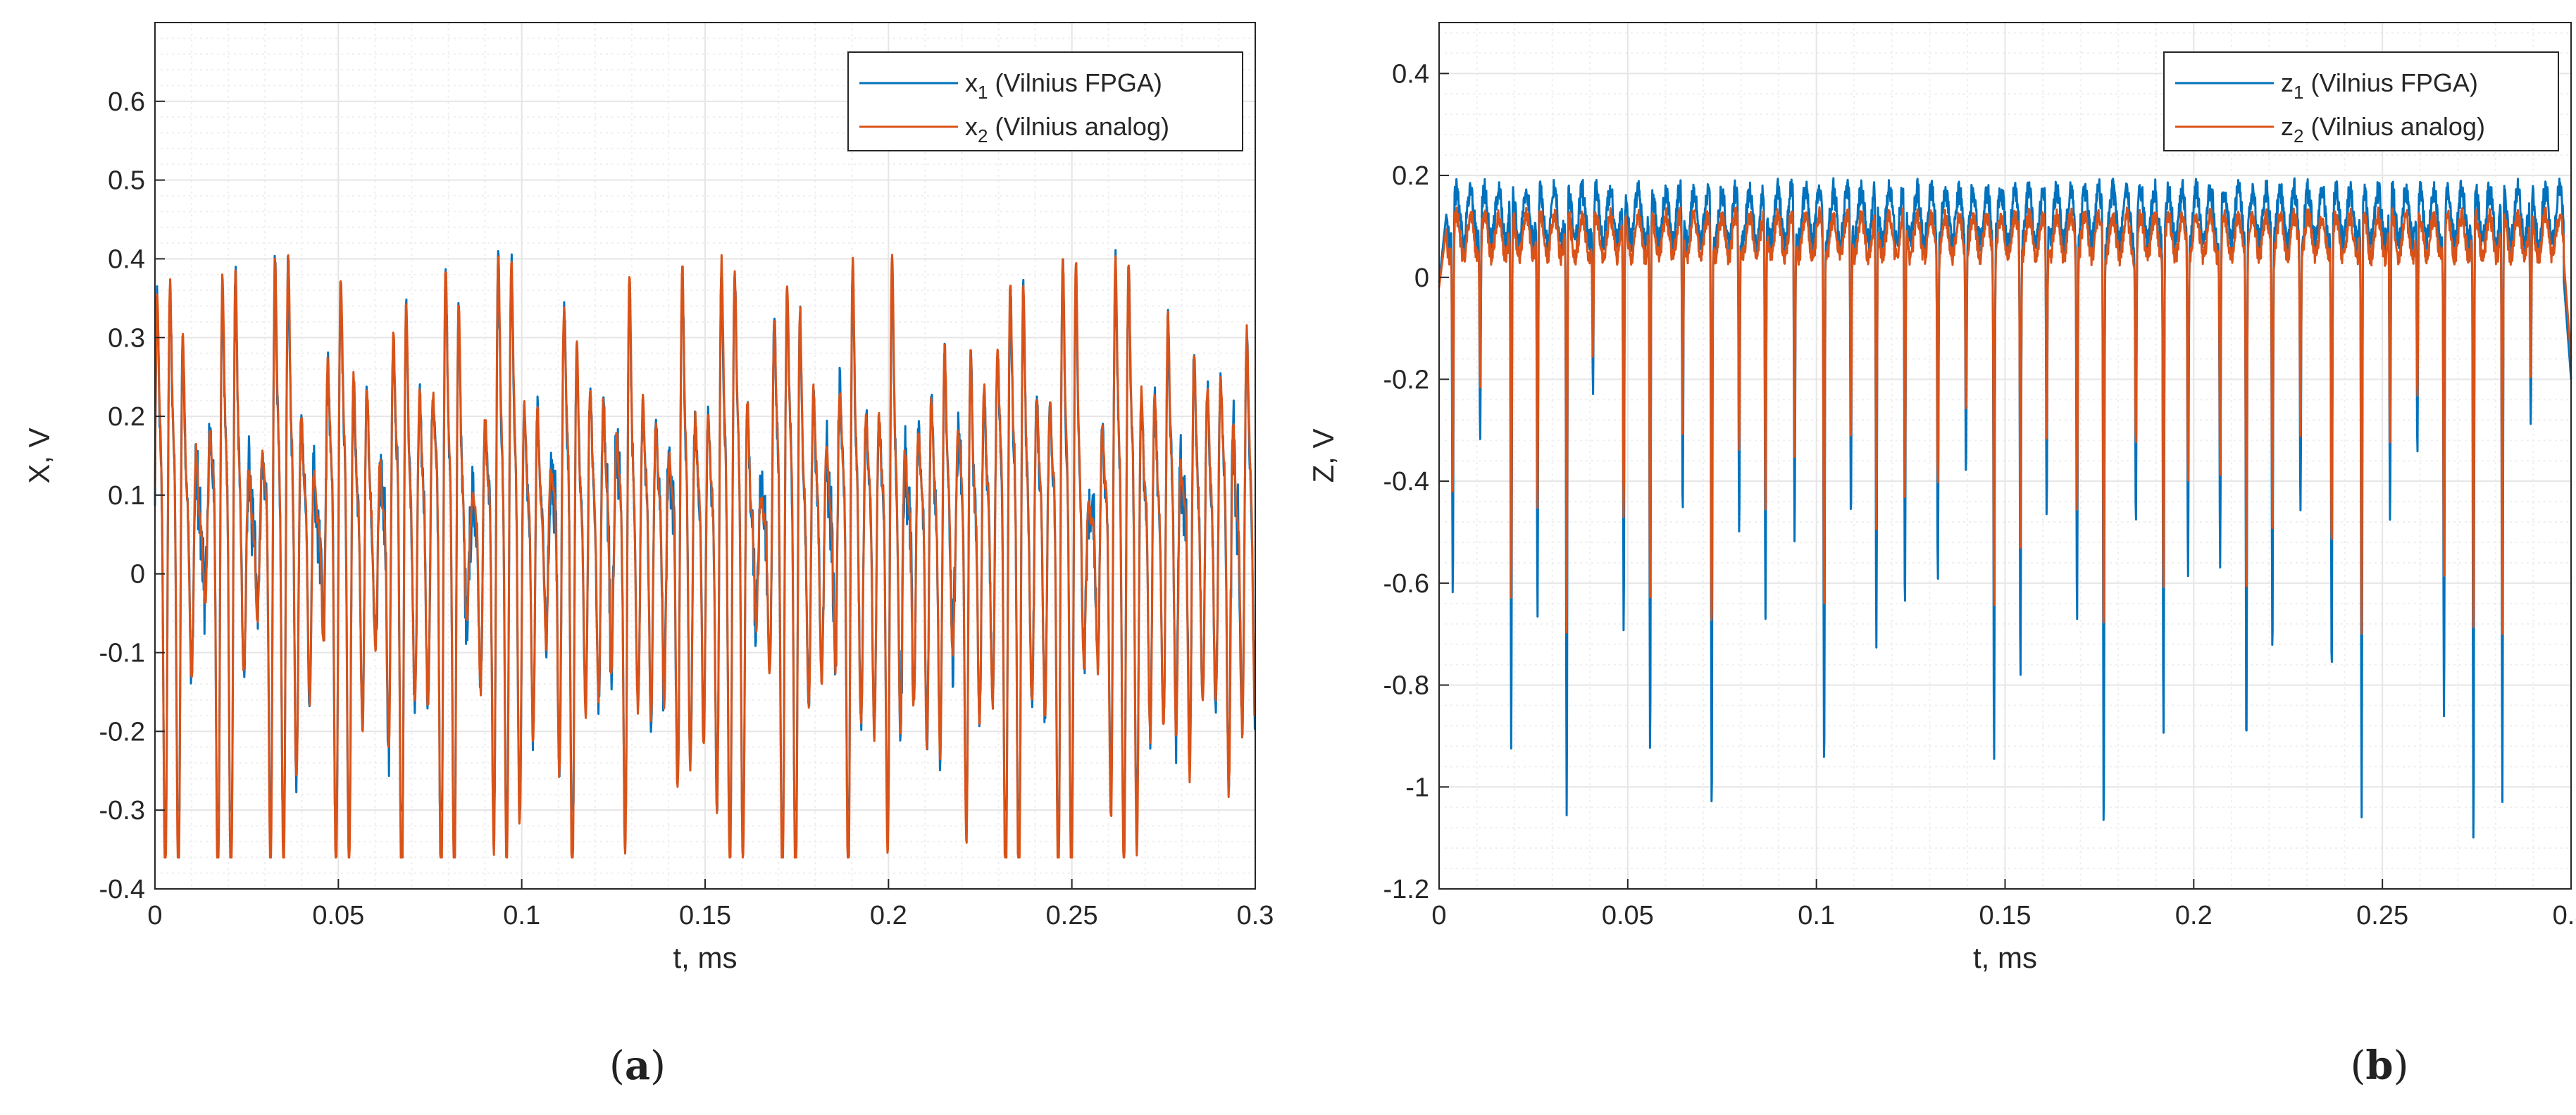 Image resolution: width=2576 pixels, height=1115 pixels. Describe the element at coordinates (39, 455) in the screenshot. I see `y-axis-label: X, V` at that location.